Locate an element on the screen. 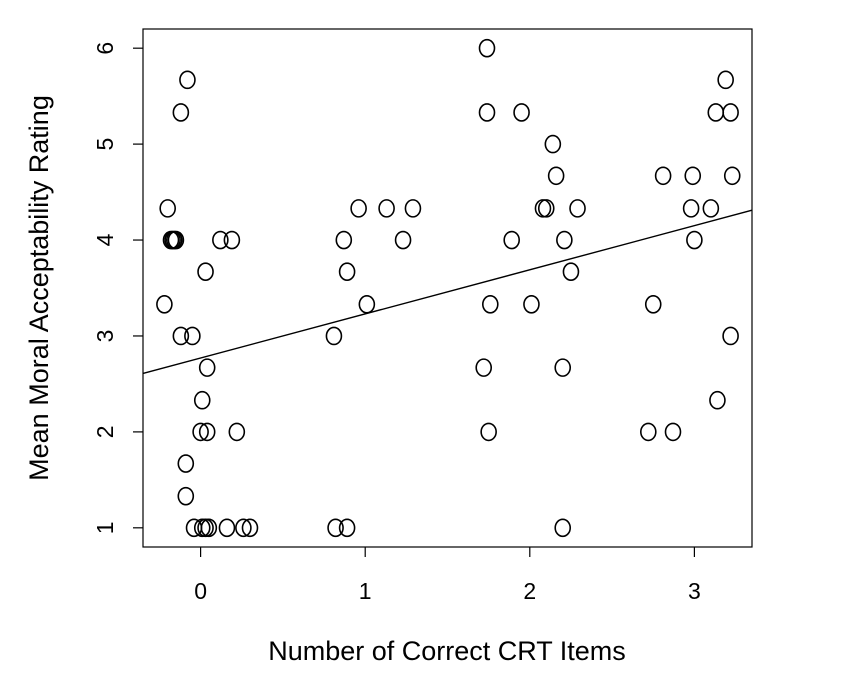 The image size is (845, 685). y-tick-label: 2 is located at coordinates (105, 431).